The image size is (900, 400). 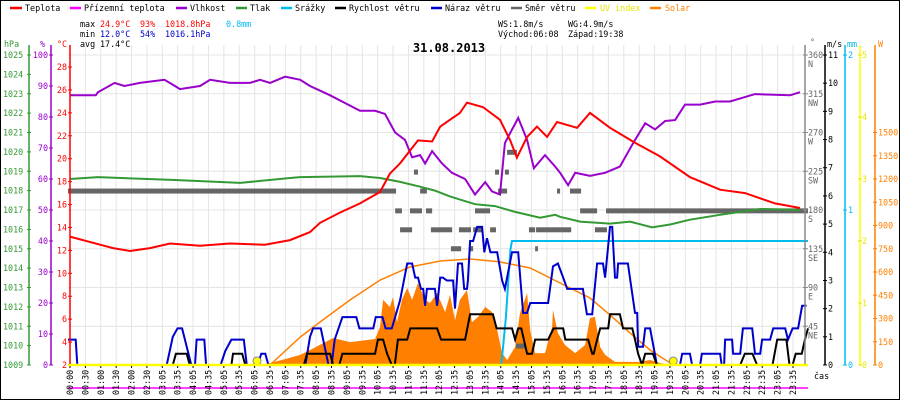 I want to click on pressure-tick-label: 1019, so click(x=13, y=171).